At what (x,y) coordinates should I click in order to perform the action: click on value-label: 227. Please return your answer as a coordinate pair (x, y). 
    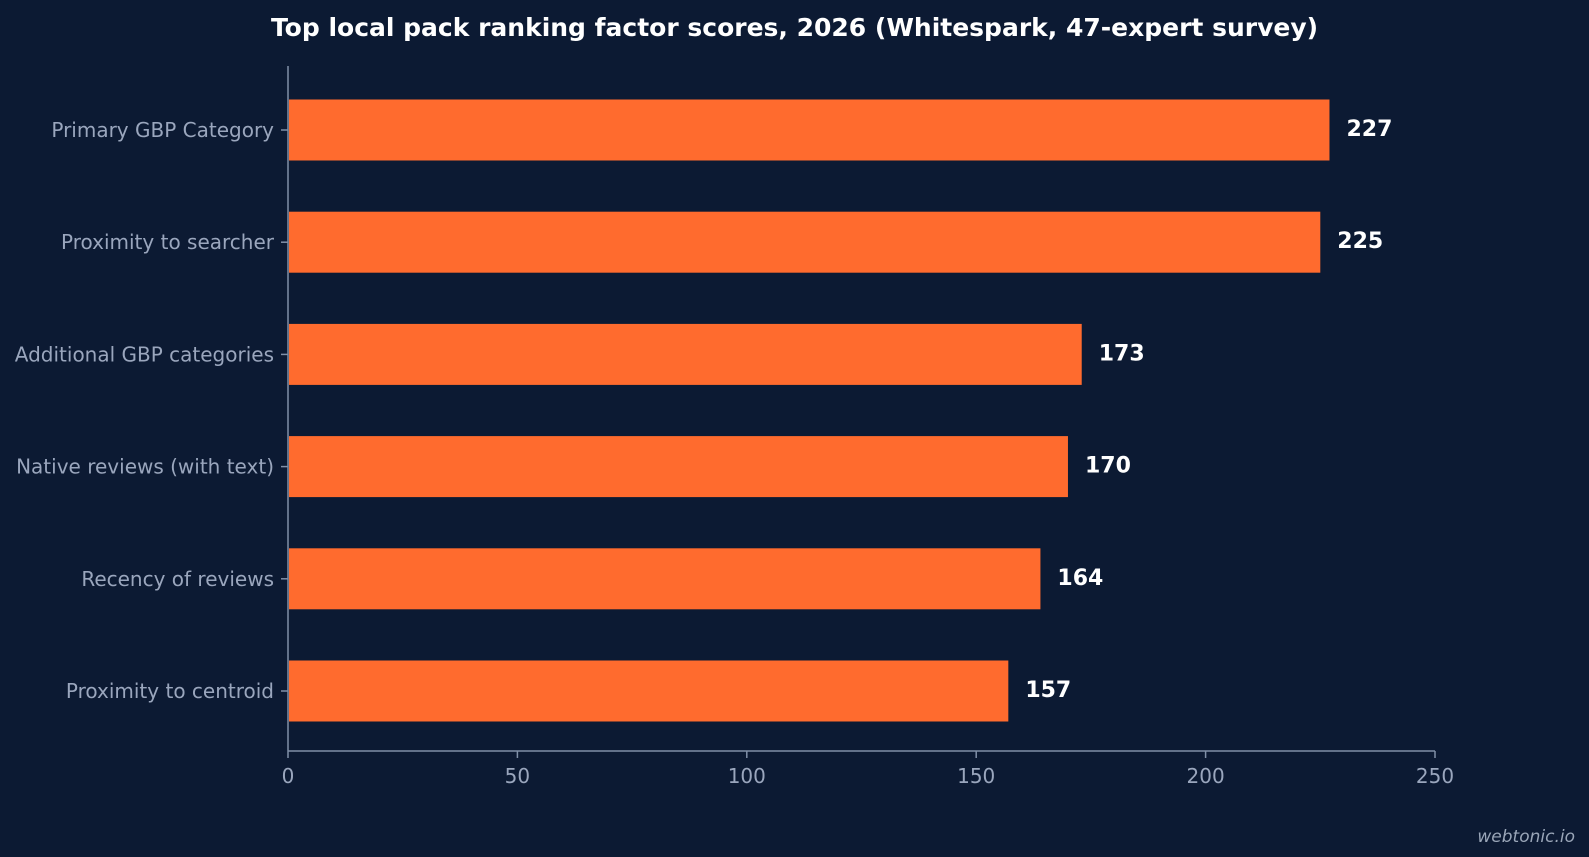
    Looking at the image, I should click on (1369, 129).